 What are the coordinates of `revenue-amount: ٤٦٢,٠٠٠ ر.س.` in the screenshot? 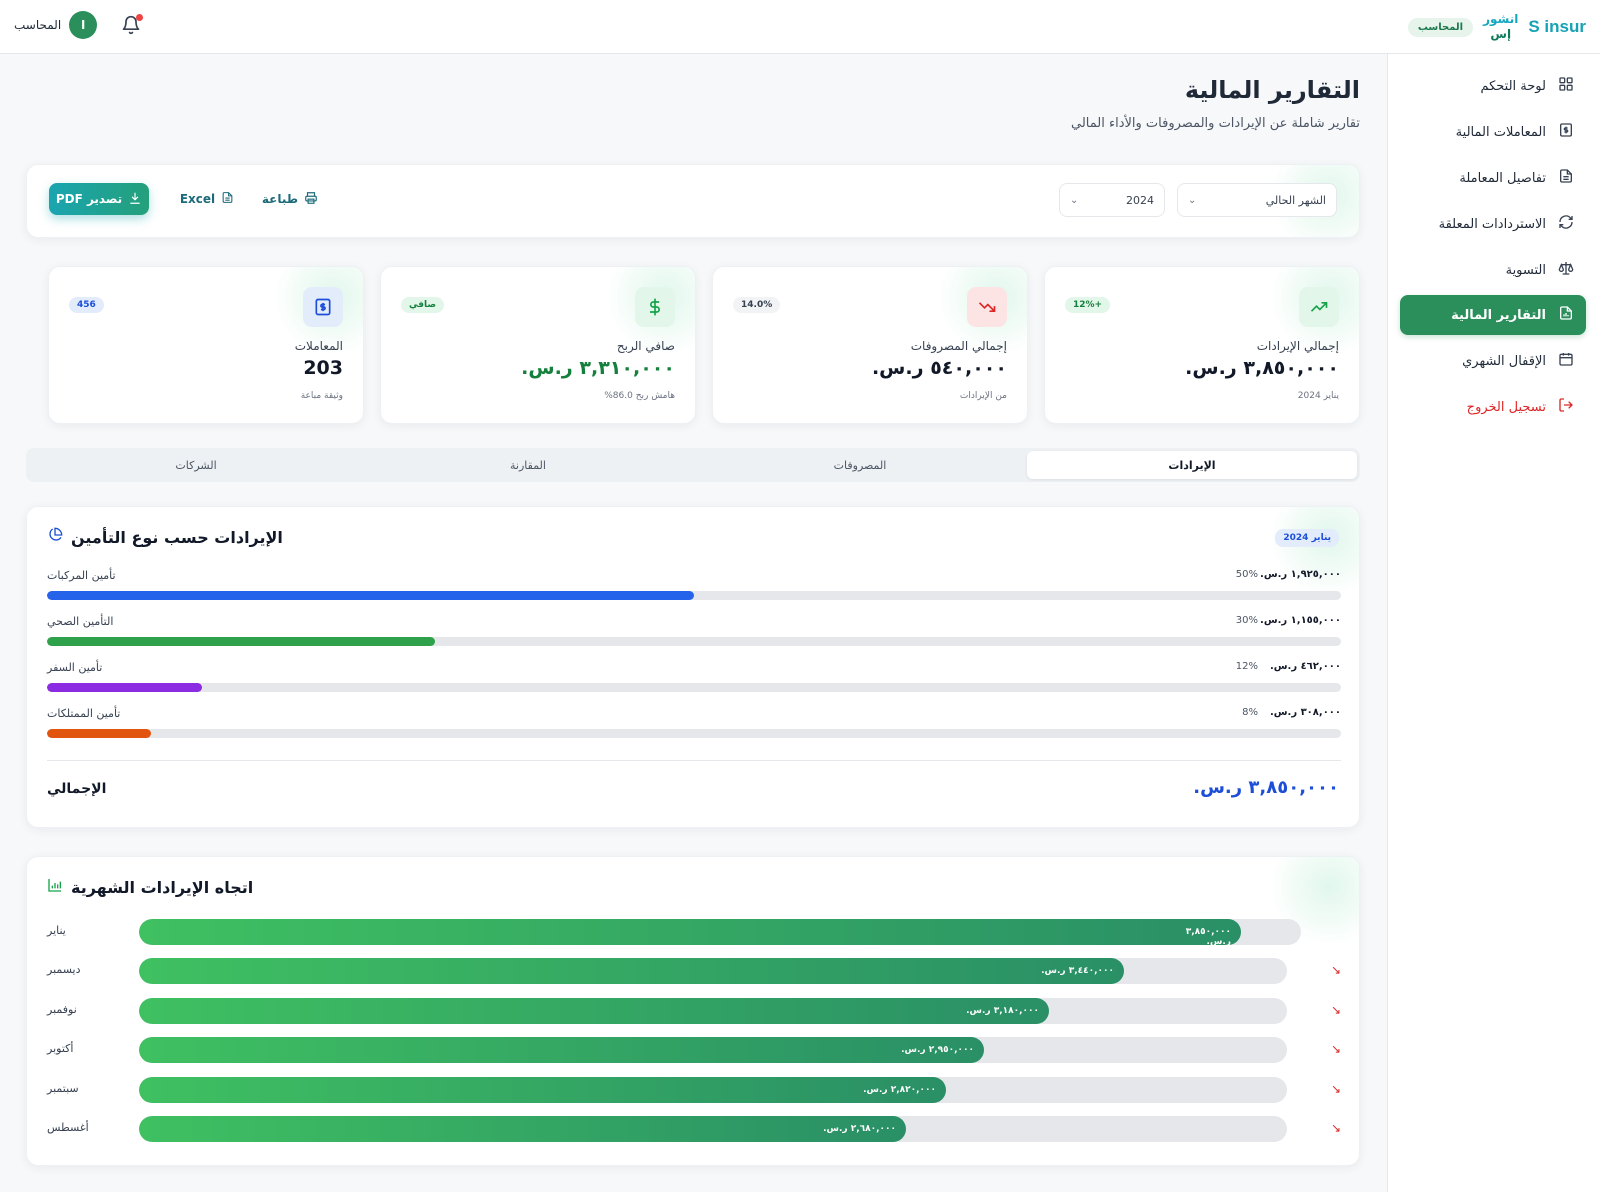 It's located at (1305, 666).